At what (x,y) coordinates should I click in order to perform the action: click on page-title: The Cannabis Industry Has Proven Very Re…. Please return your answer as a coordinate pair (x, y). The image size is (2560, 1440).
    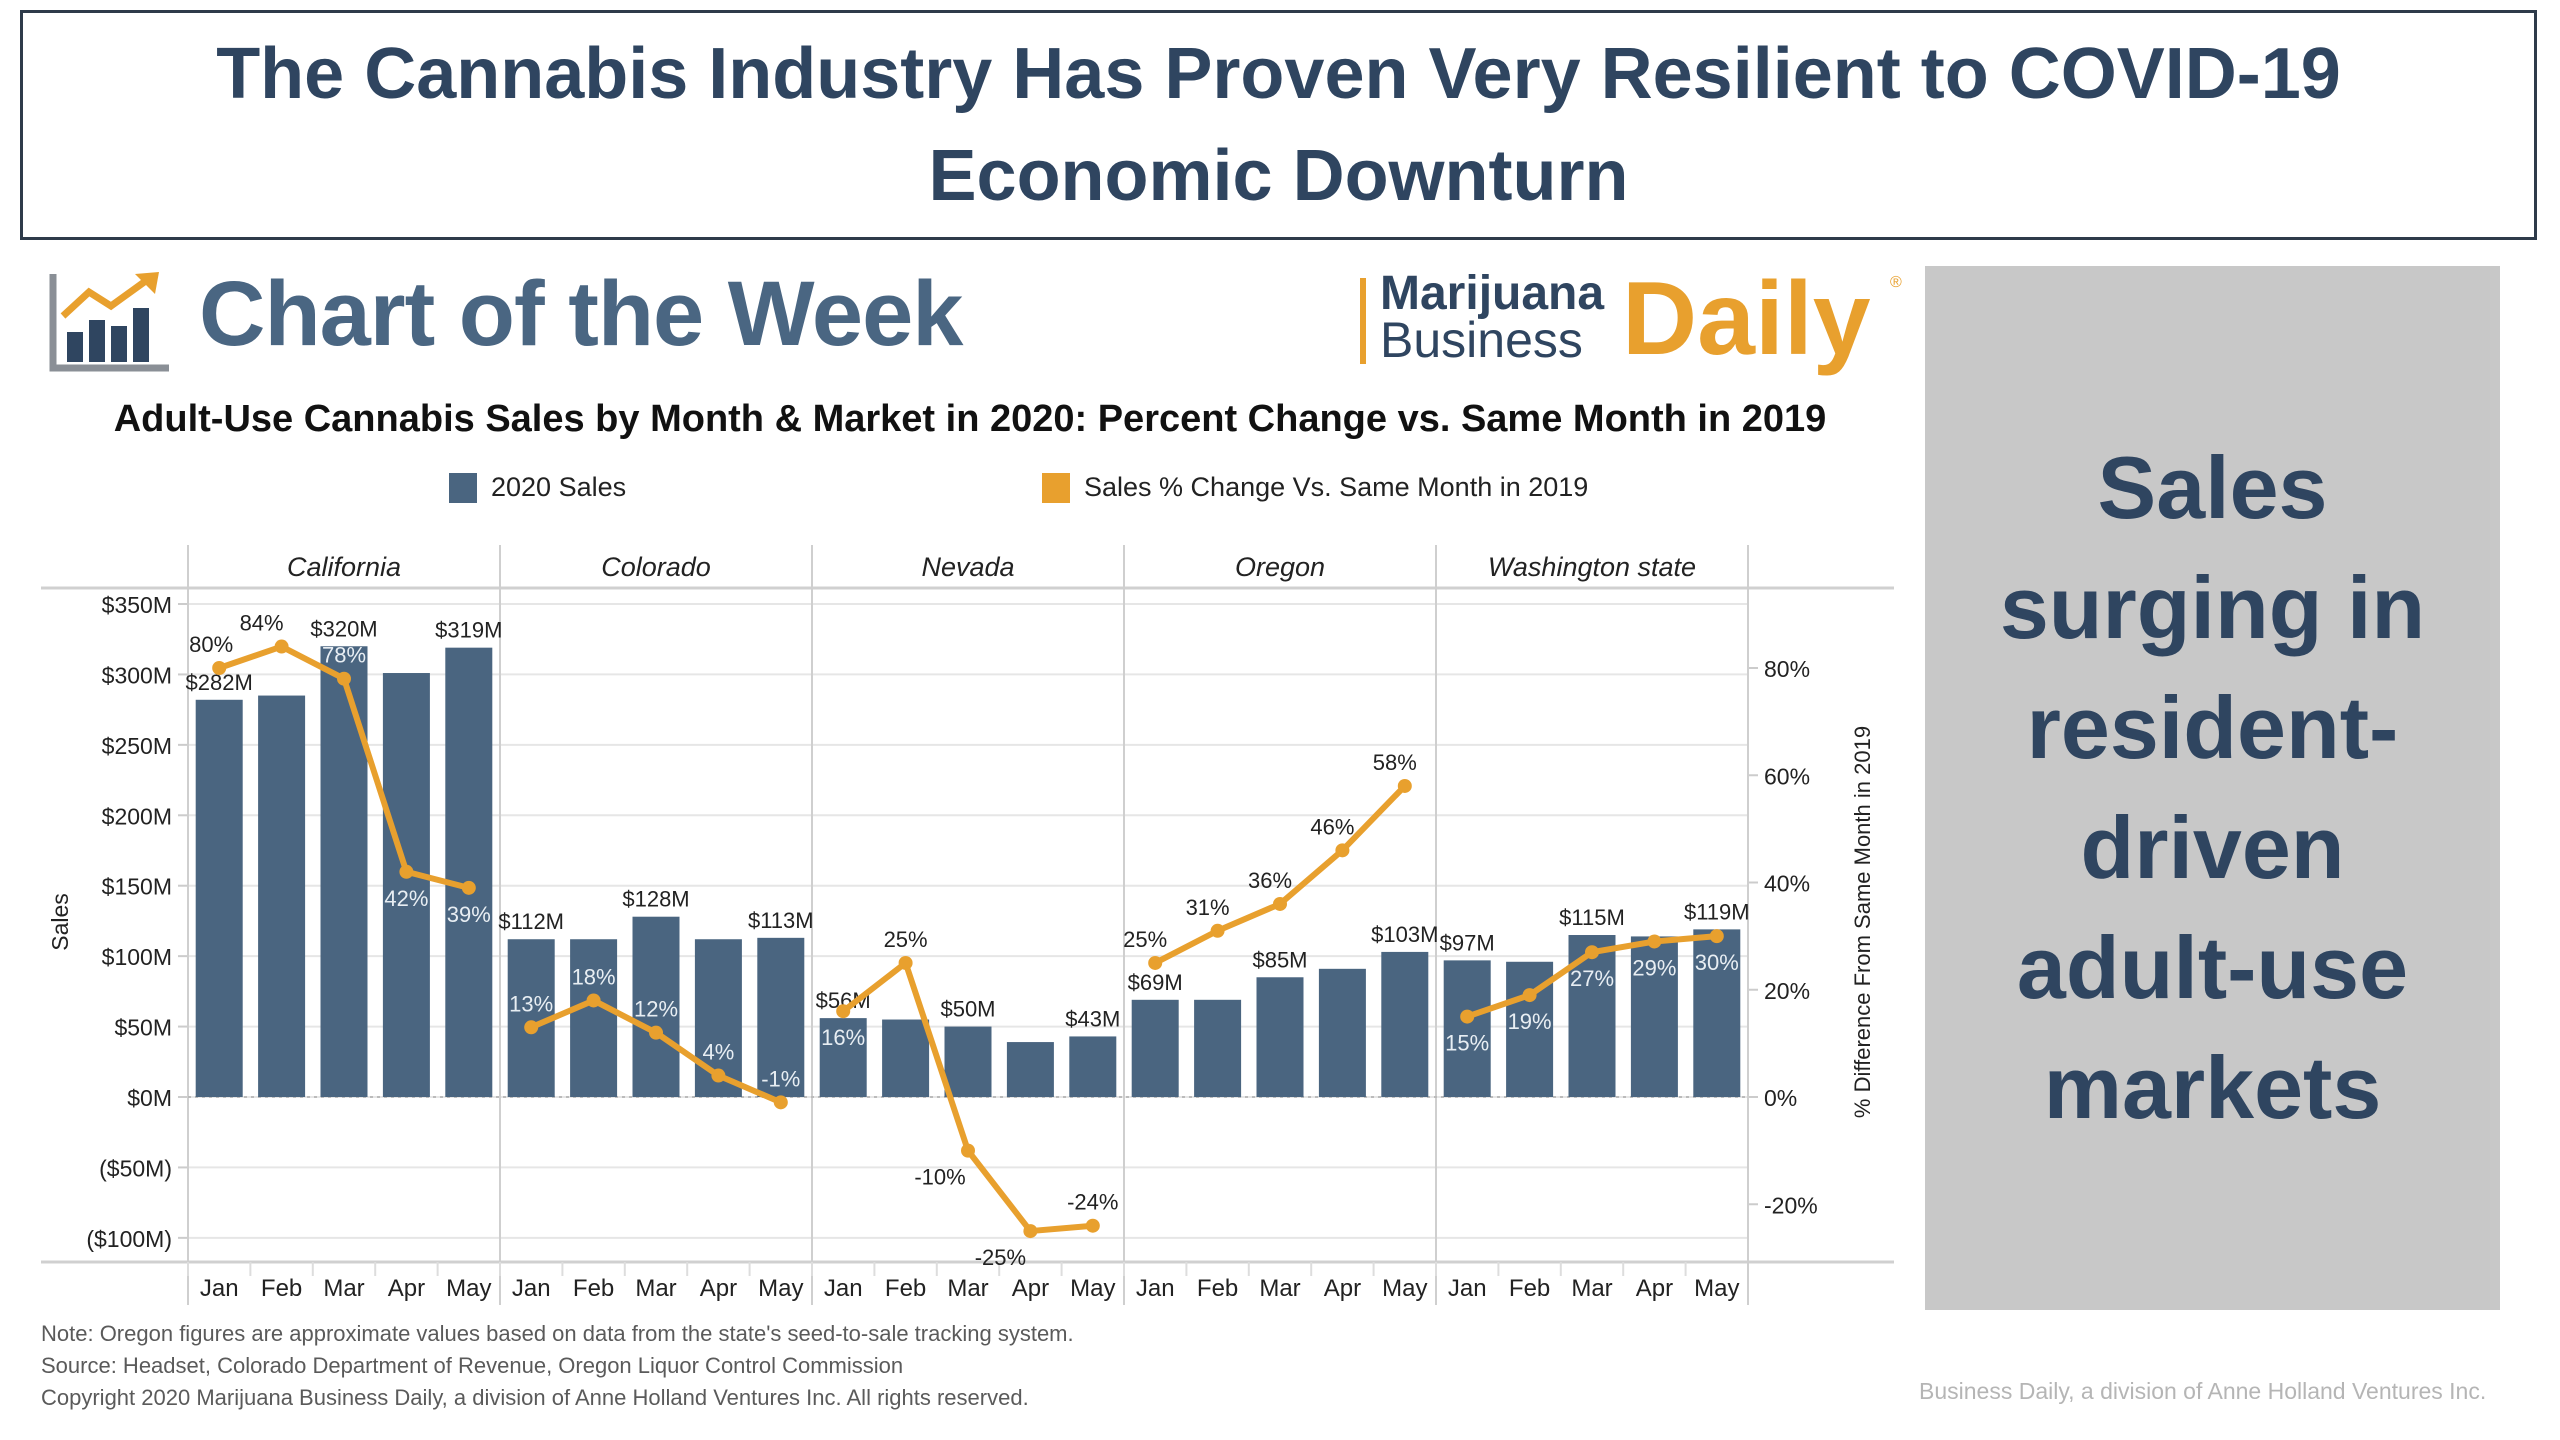
    Looking at the image, I should click on (1278, 125).